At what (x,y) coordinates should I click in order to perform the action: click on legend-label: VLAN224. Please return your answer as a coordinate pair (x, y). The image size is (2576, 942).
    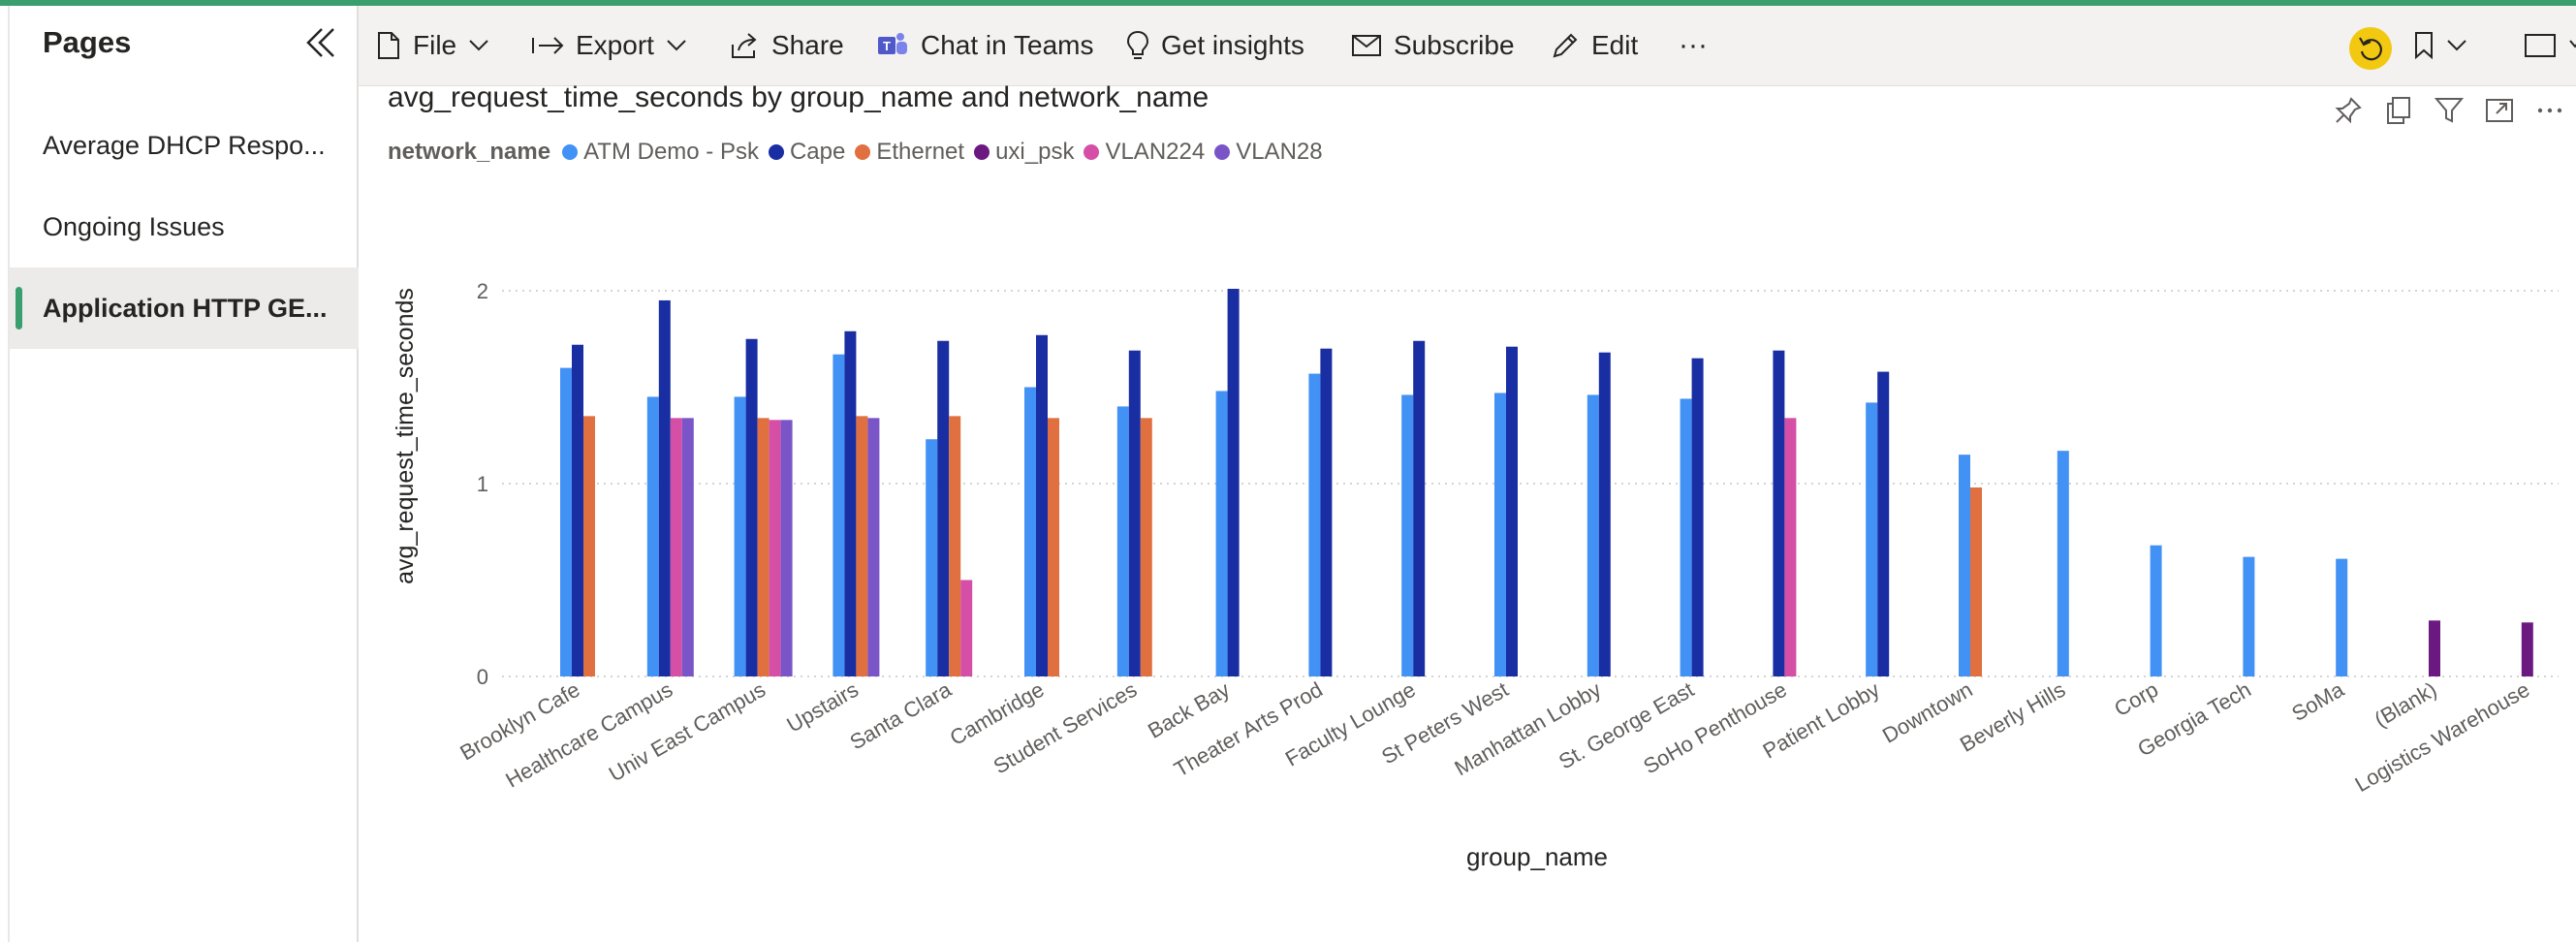
    Looking at the image, I should click on (1155, 152).